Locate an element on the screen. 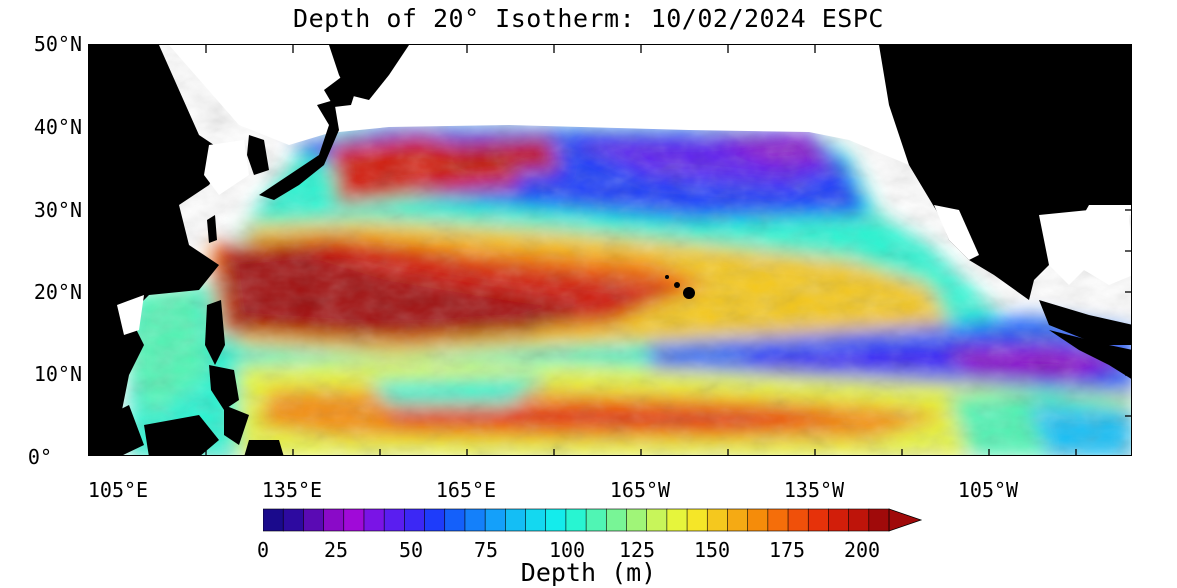 The image size is (1177, 588). colorbar-title: Depth (m) is located at coordinates (588, 572).